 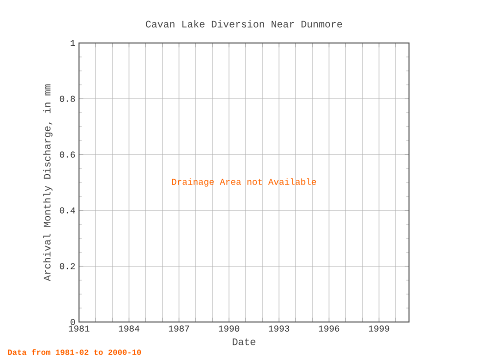 What do you see at coordinates (67, 155) in the screenshot?
I see `y-tick-label: 0.6` at bounding box center [67, 155].